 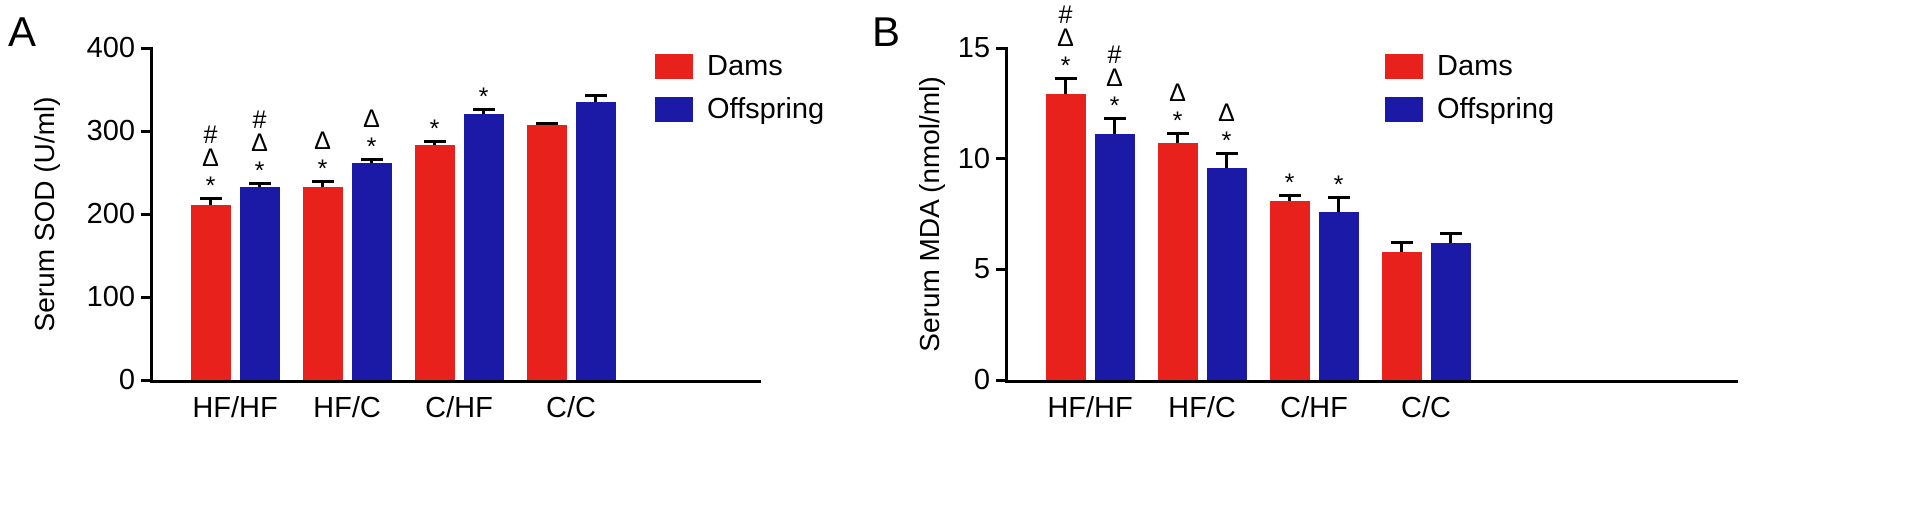 What do you see at coordinates (1114, 125) in the screenshot?
I see `error-bar-offspring-hf-hf` at bounding box center [1114, 125].